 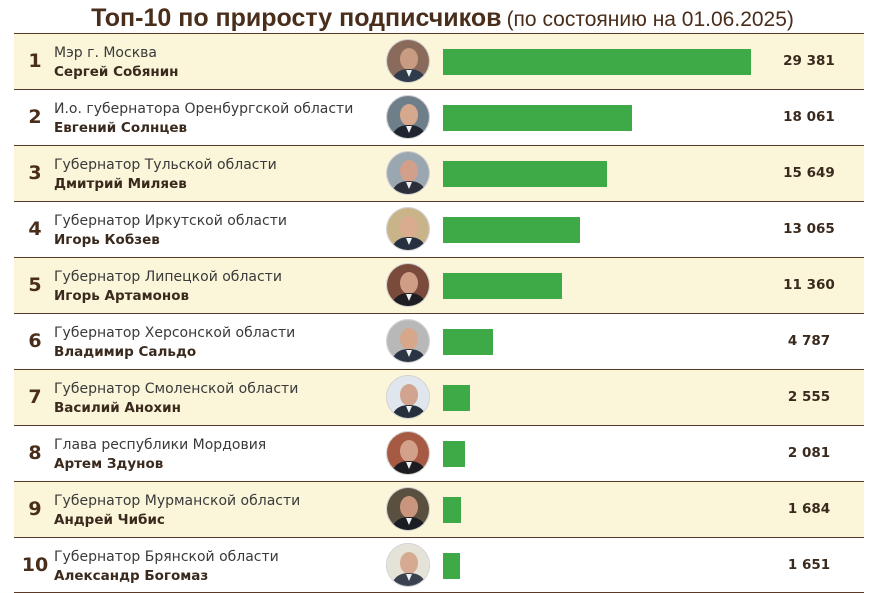 I want to click on data-label: 13 065, so click(x=809, y=229).